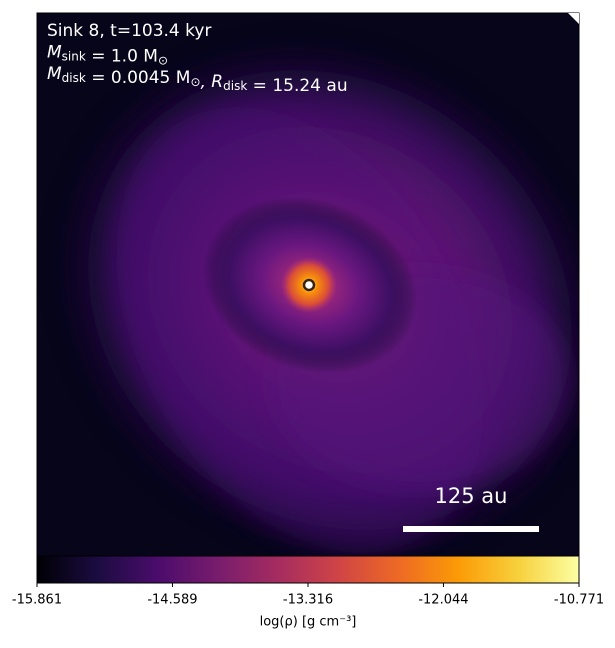  I want to click on annotation-text: Sink 8, t=103.4 kyr, so click(129, 31).